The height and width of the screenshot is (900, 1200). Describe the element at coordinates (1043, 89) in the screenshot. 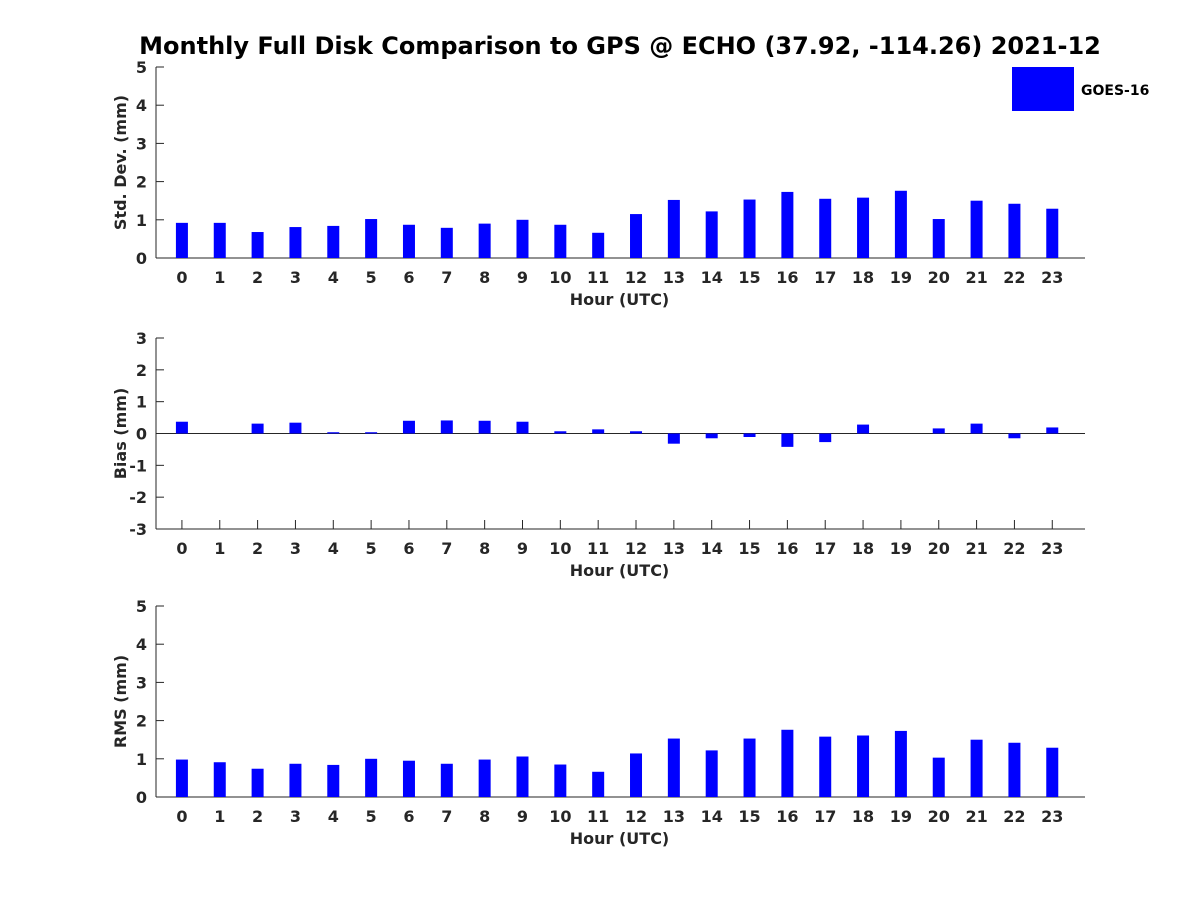

I see `legend-swatch` at that location.